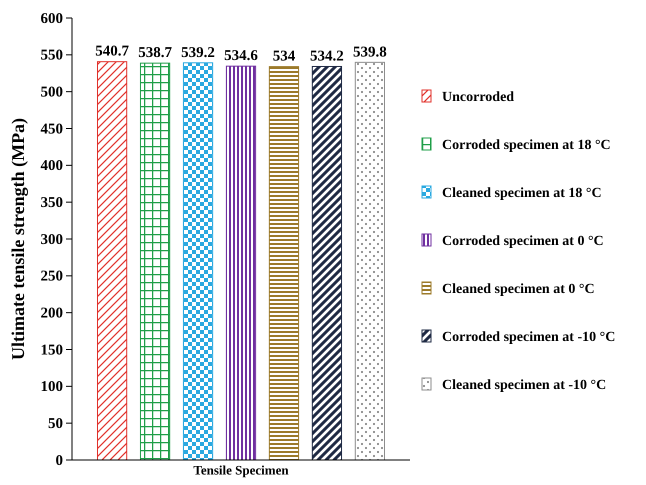 Image resolution: width=646 pixels, height=485 pixels. What do you see at coordinates (18, 239) in the screenshot?
I see `y-axis-title: Ultimate tensile strength (MPa)` at bounding box center [18, 239].